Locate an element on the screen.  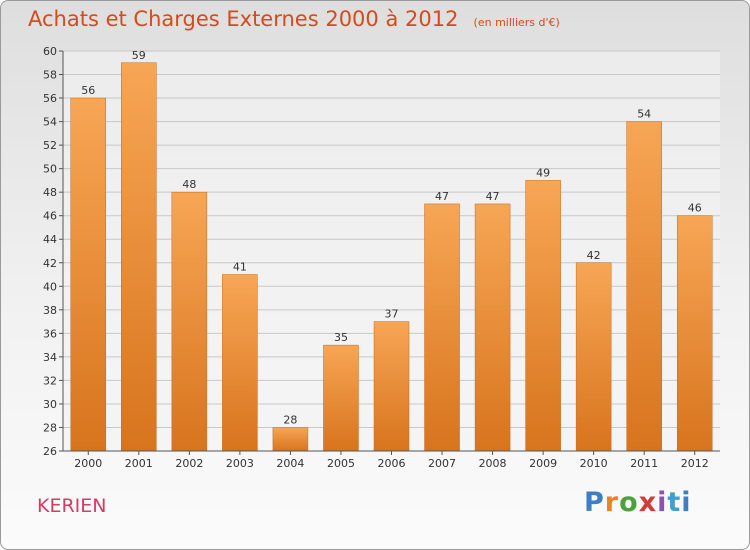
y-tick-label: 34 is located at coordinates (50, 357).